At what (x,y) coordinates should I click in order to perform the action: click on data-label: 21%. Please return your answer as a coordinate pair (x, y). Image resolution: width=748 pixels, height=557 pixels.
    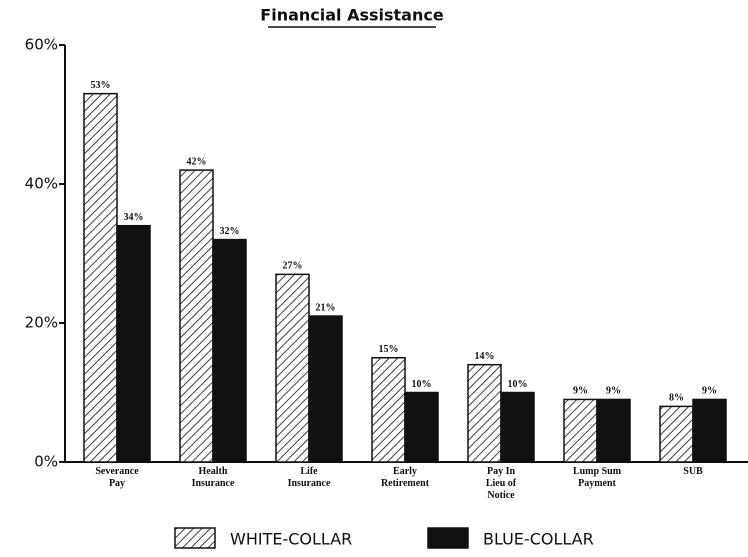
    Looking at the image, I should click on (326, 307).